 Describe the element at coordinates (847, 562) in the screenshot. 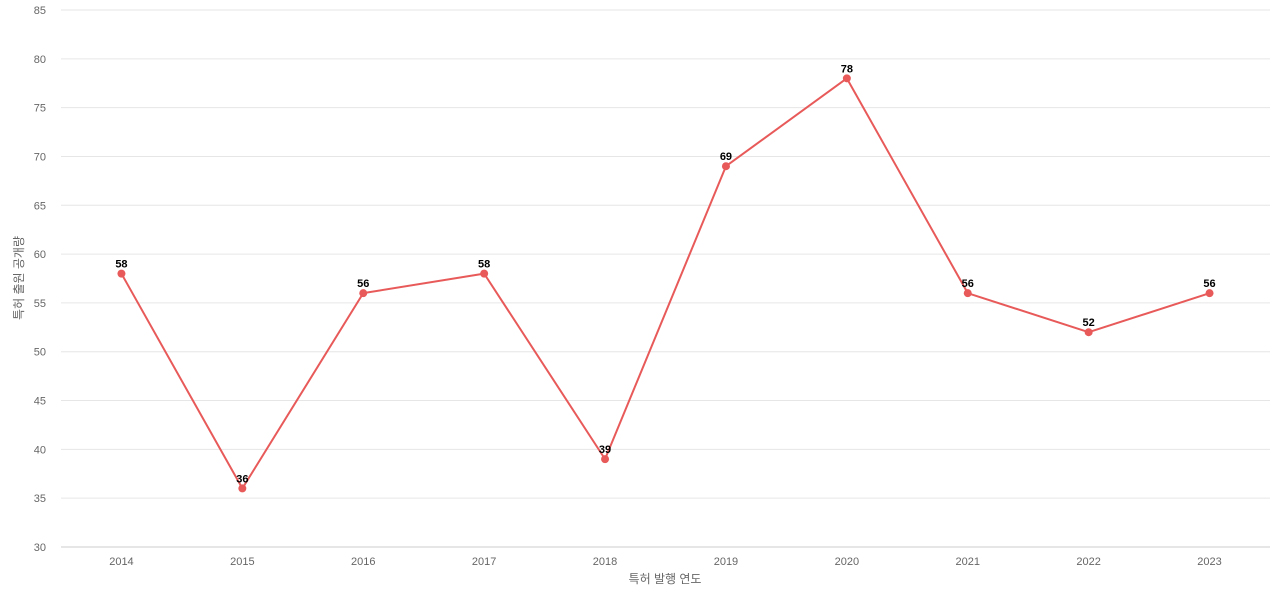

I see `x-tick-label: 2020` at that location.